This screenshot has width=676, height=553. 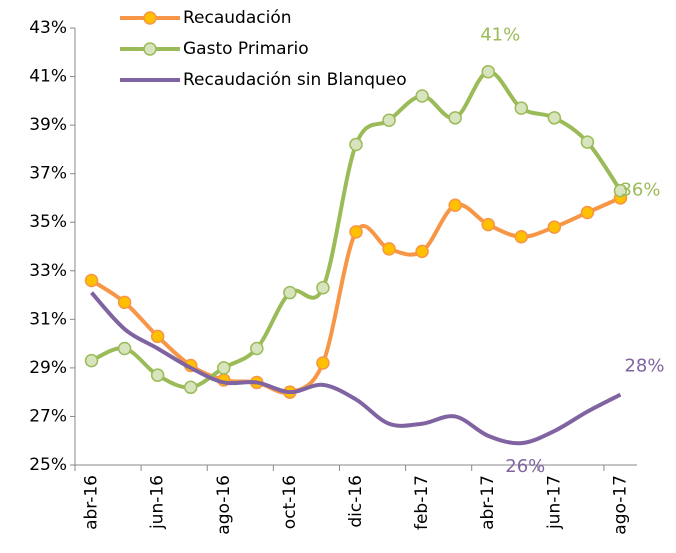 What do you see at coordinates (48, 271) in the screenshot?
I see `y-tick-label: 33%` at bounding box center [48, 271].